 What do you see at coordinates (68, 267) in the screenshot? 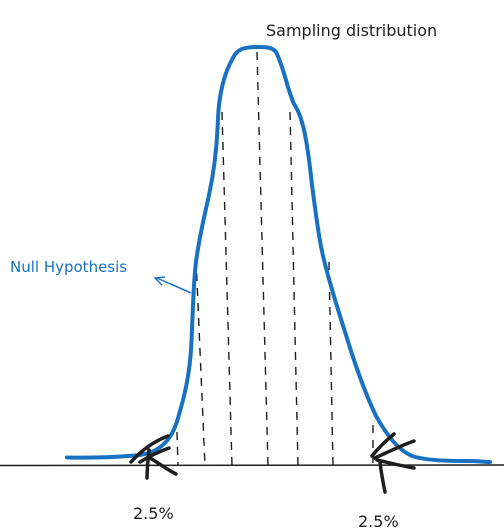
I see `null-hypothesis-label: Null Hypothesis` at bounding box center [68, 267].